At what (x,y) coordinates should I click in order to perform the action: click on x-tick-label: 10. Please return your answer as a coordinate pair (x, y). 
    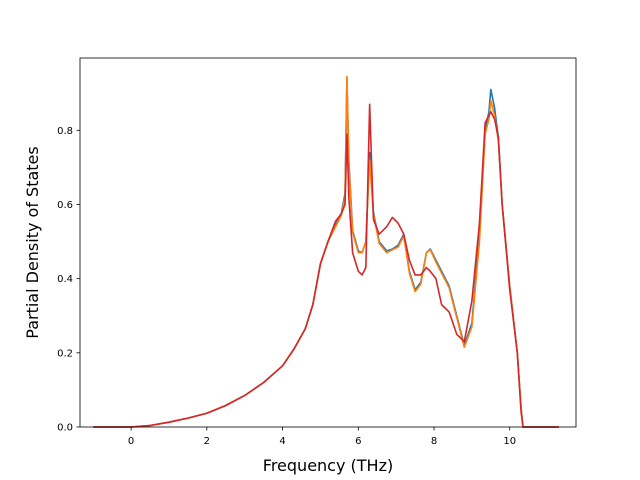
    Looking at the image, I should click on (509, 441).